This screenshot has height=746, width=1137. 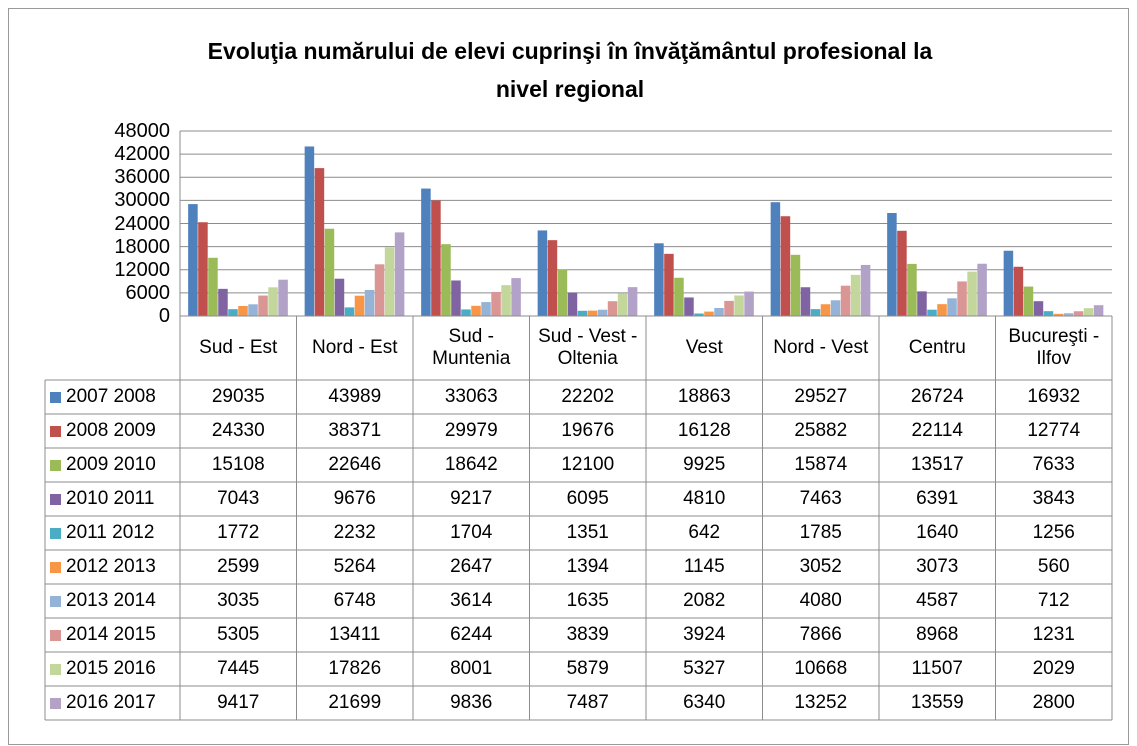 I want to click on legend-label: 2009 2010, so click(x=111, y=464).